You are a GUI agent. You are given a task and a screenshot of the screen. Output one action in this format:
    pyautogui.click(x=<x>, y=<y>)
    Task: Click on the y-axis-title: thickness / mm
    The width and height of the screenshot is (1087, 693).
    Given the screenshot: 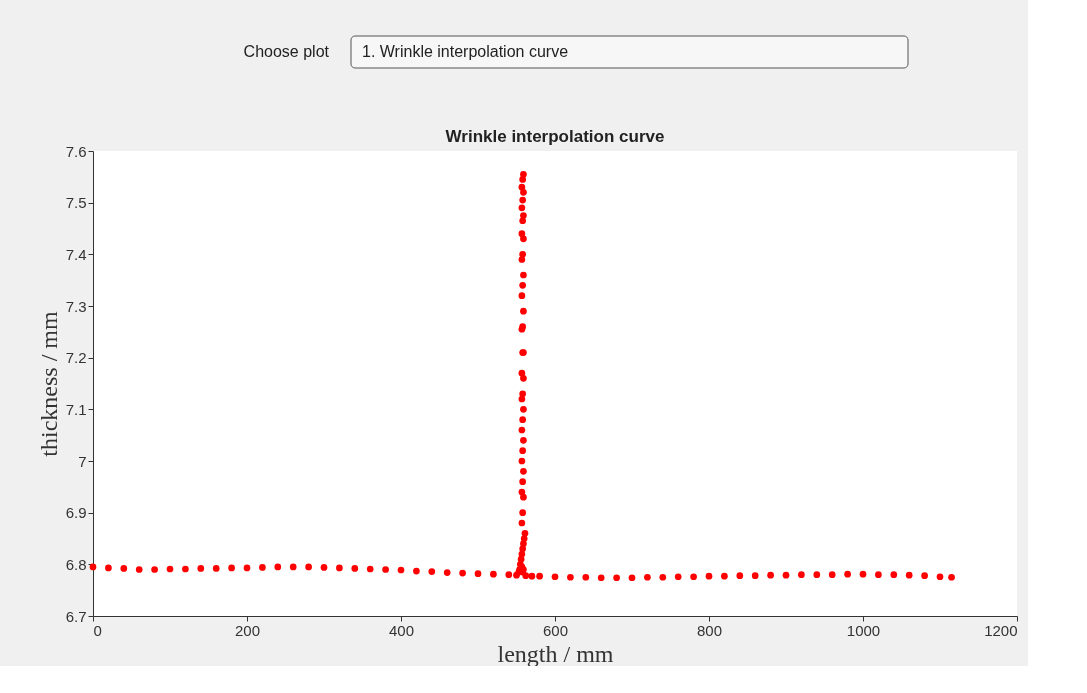 What is the action you would take?
    pyautogui.click(x=48, y=384)
    